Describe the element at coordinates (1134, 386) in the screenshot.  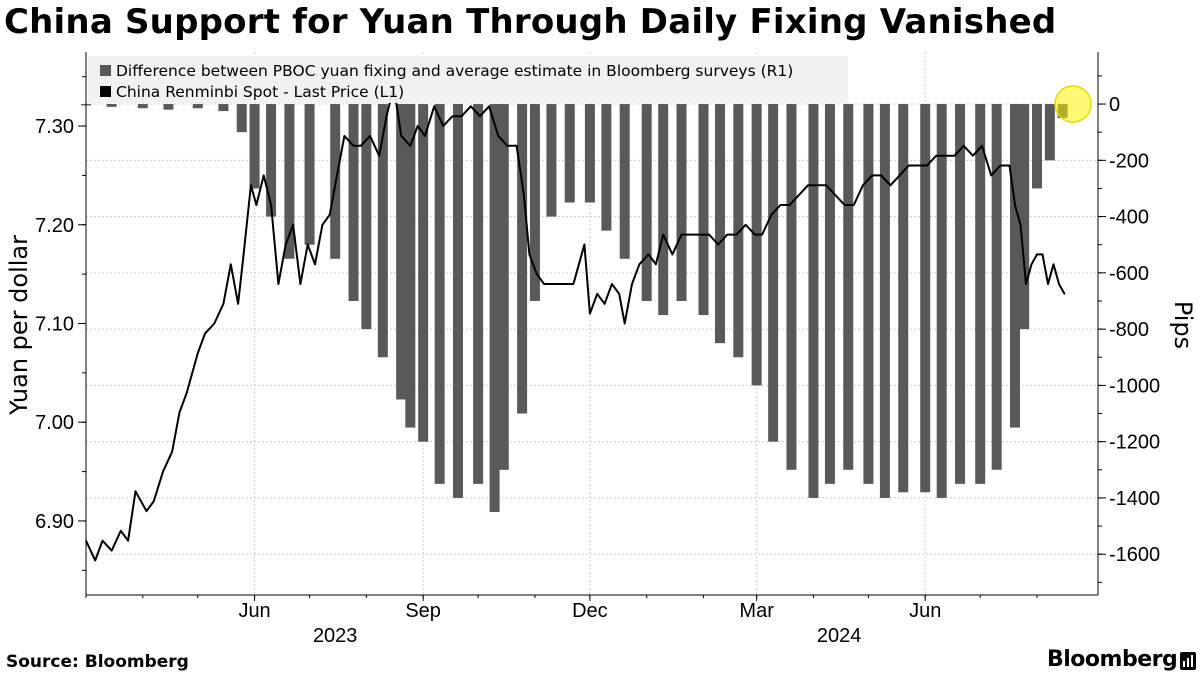
I see `right-axis-tick-label: -1000` at that location.